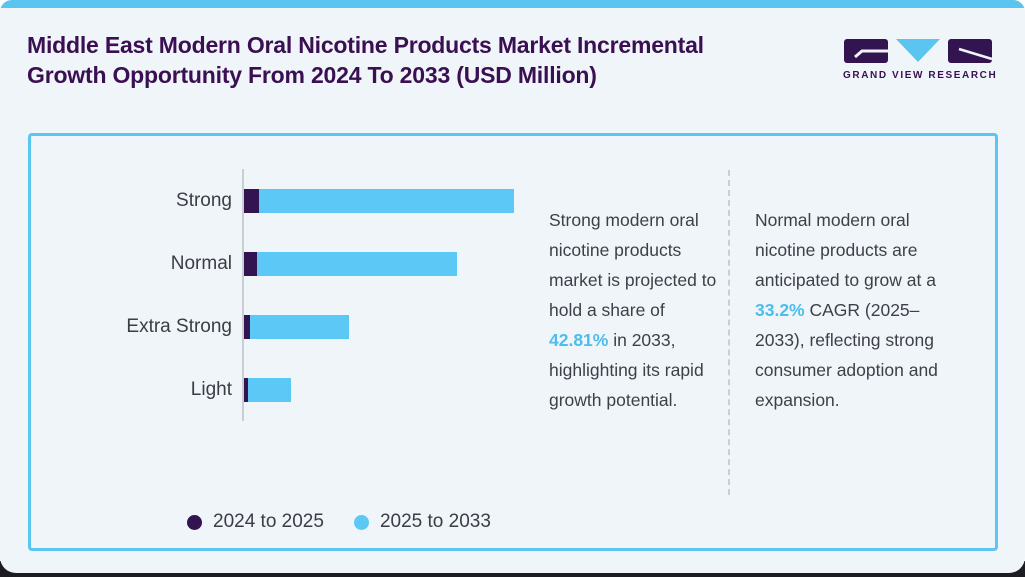 This screenshot has width=1025, height=577. I want to click on chart-row-light: Light, so click(276, 389).